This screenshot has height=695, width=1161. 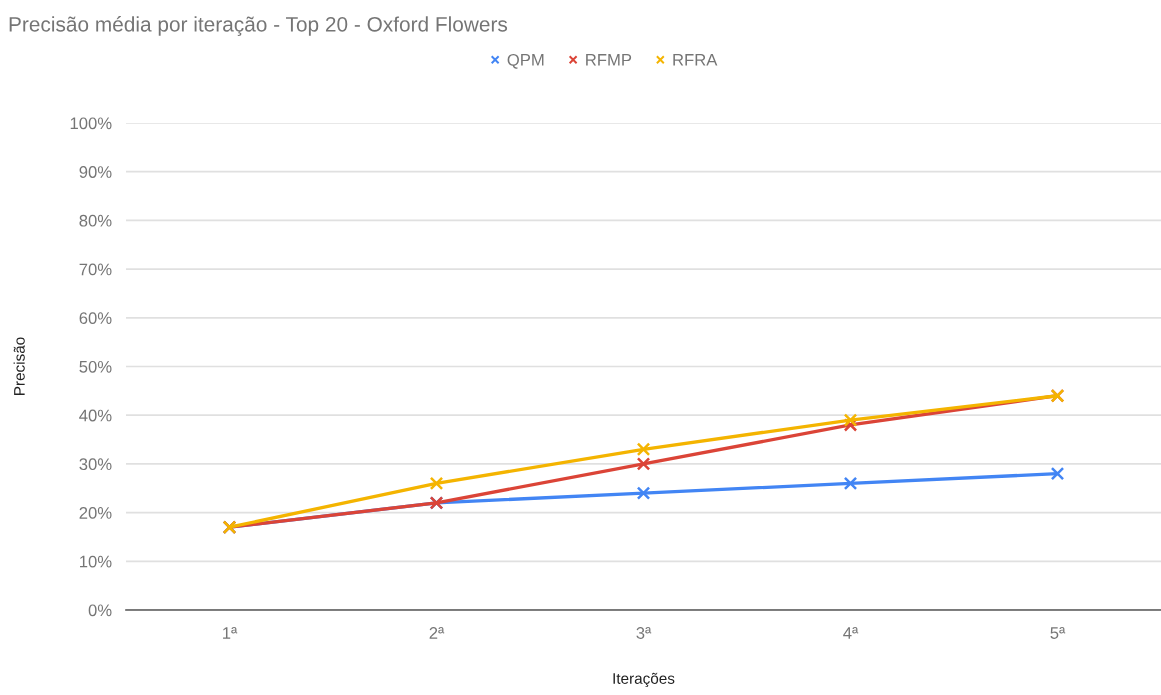 What do you see at coordinates (95, 172) in the screenshot?
I see `y-tick-label: 90%` at bounding box center [95, 172].